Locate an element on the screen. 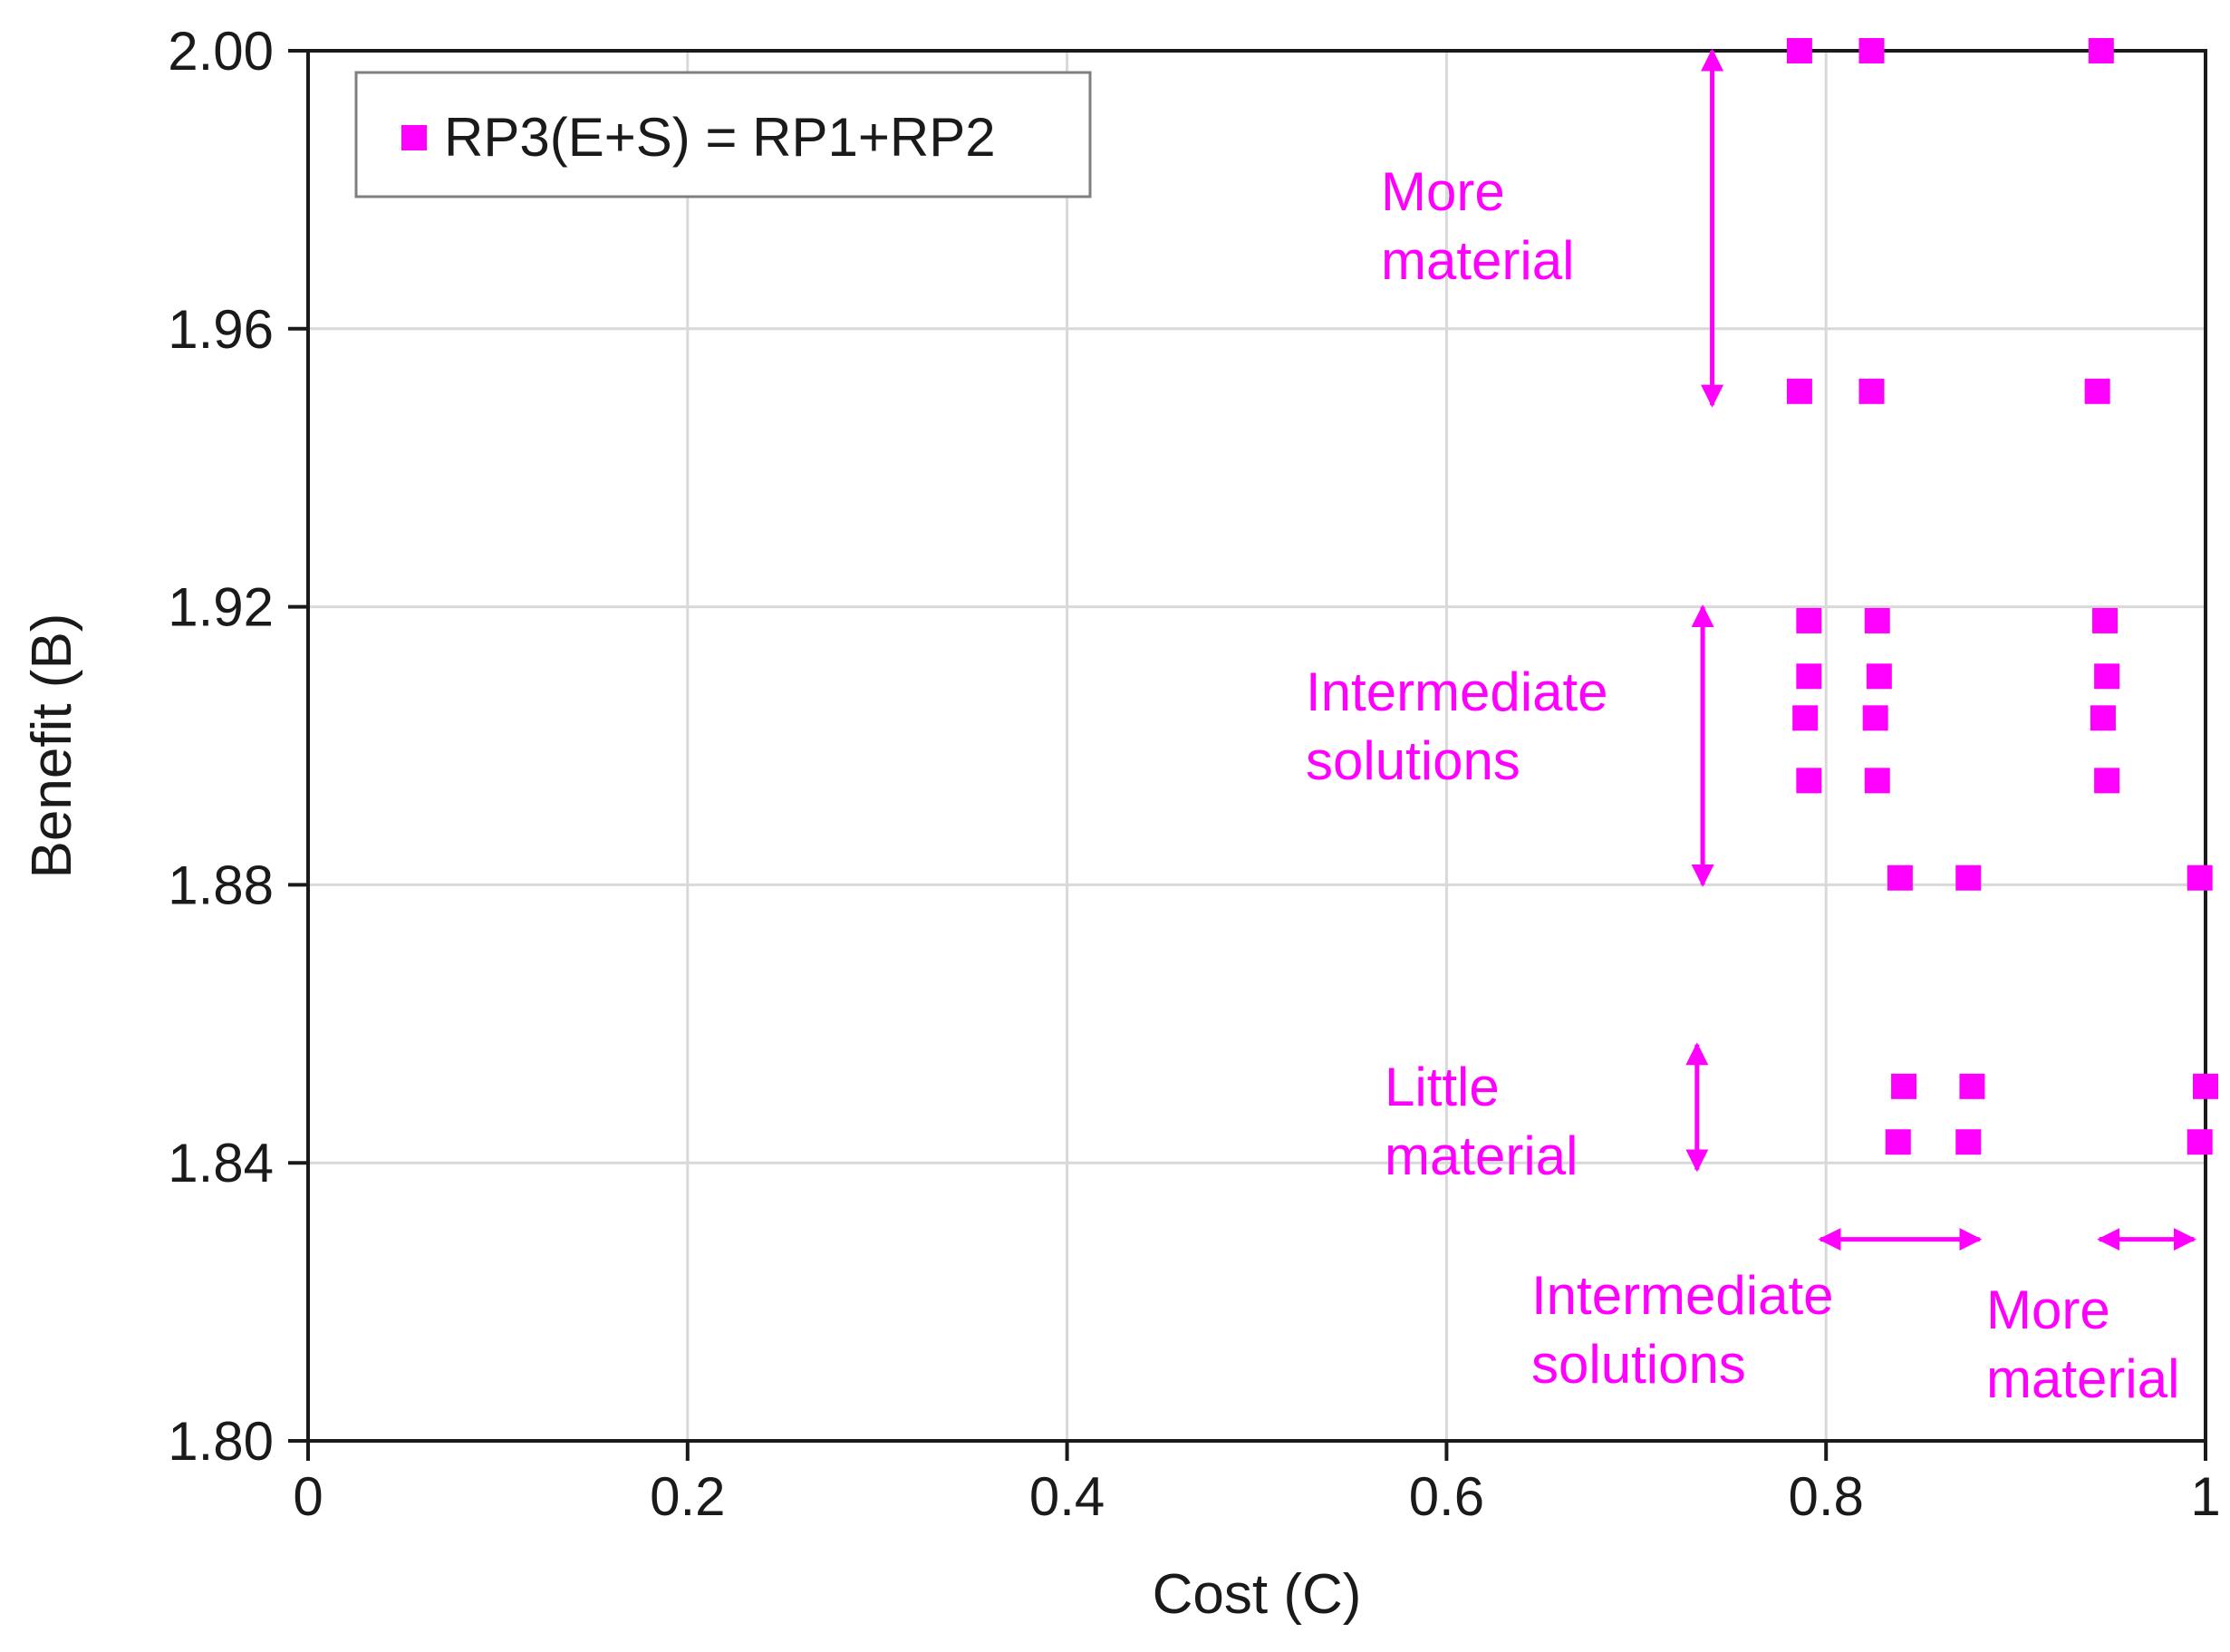 Image resolution: width=2230 pixels, height=1652 pixels. y-tick-label: 1.88 is located at coordinates (221, 885).